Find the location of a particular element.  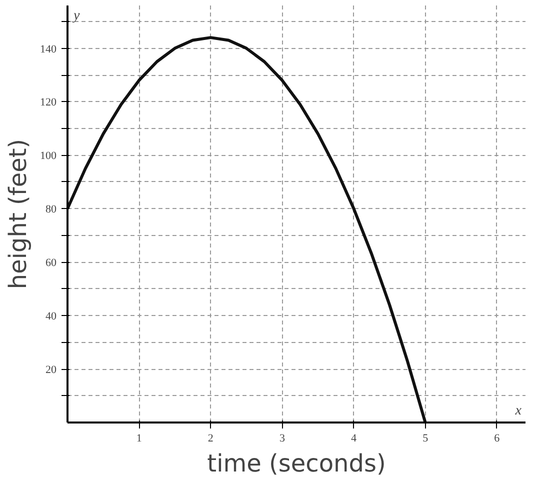

x-tick-label: 3 is located at coordinates (282, 438).